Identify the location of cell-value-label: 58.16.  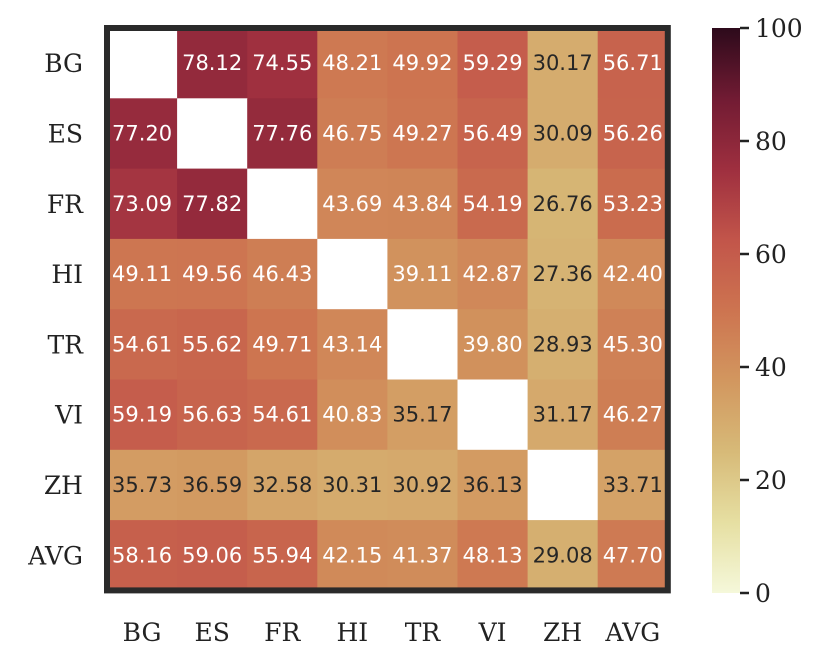
(142, 555).